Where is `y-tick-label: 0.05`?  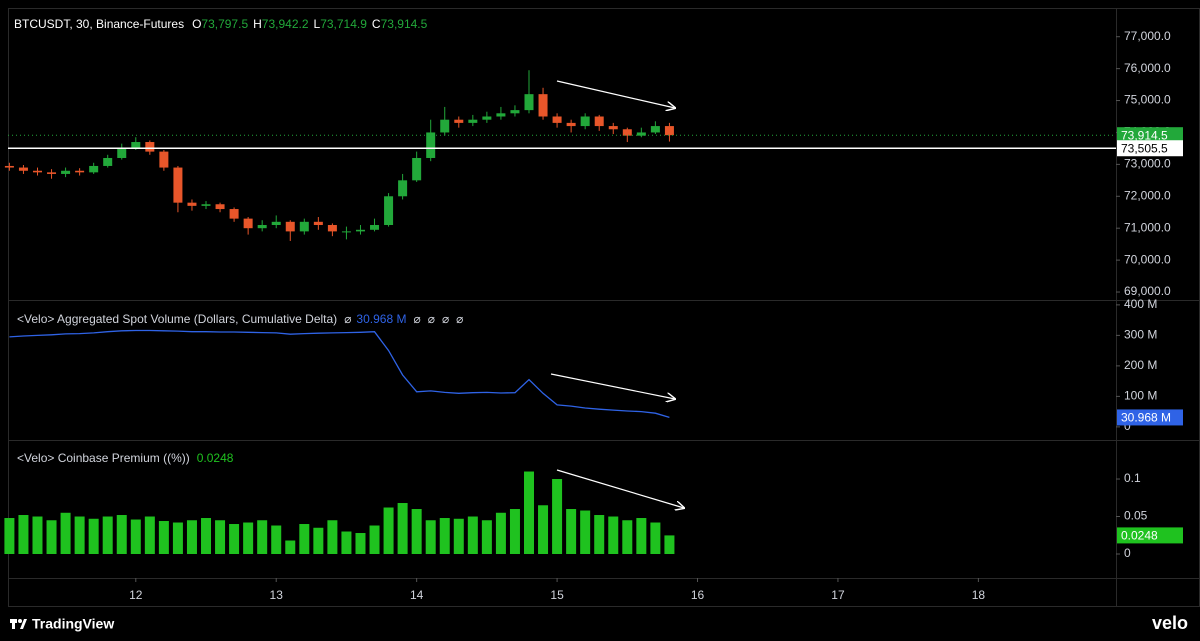
y-tick-label: 0.05 is located at coordinates (1136, 516).